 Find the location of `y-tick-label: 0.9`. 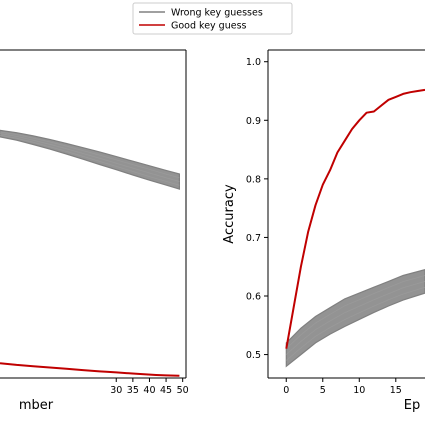

y-tick-label: 0.9 is located at coordinates (253, 121).